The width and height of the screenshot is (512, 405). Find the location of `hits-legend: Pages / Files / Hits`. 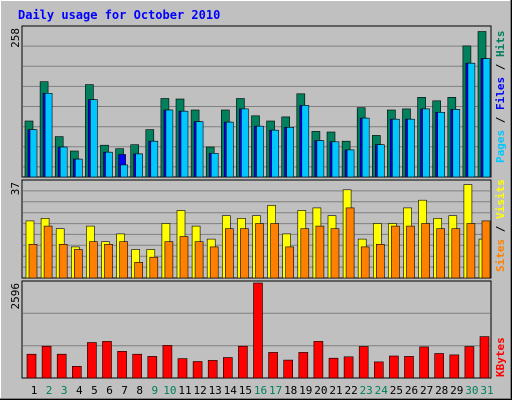

hits-legend: Pages / Files / Hits is located at coordinates (500, 97).